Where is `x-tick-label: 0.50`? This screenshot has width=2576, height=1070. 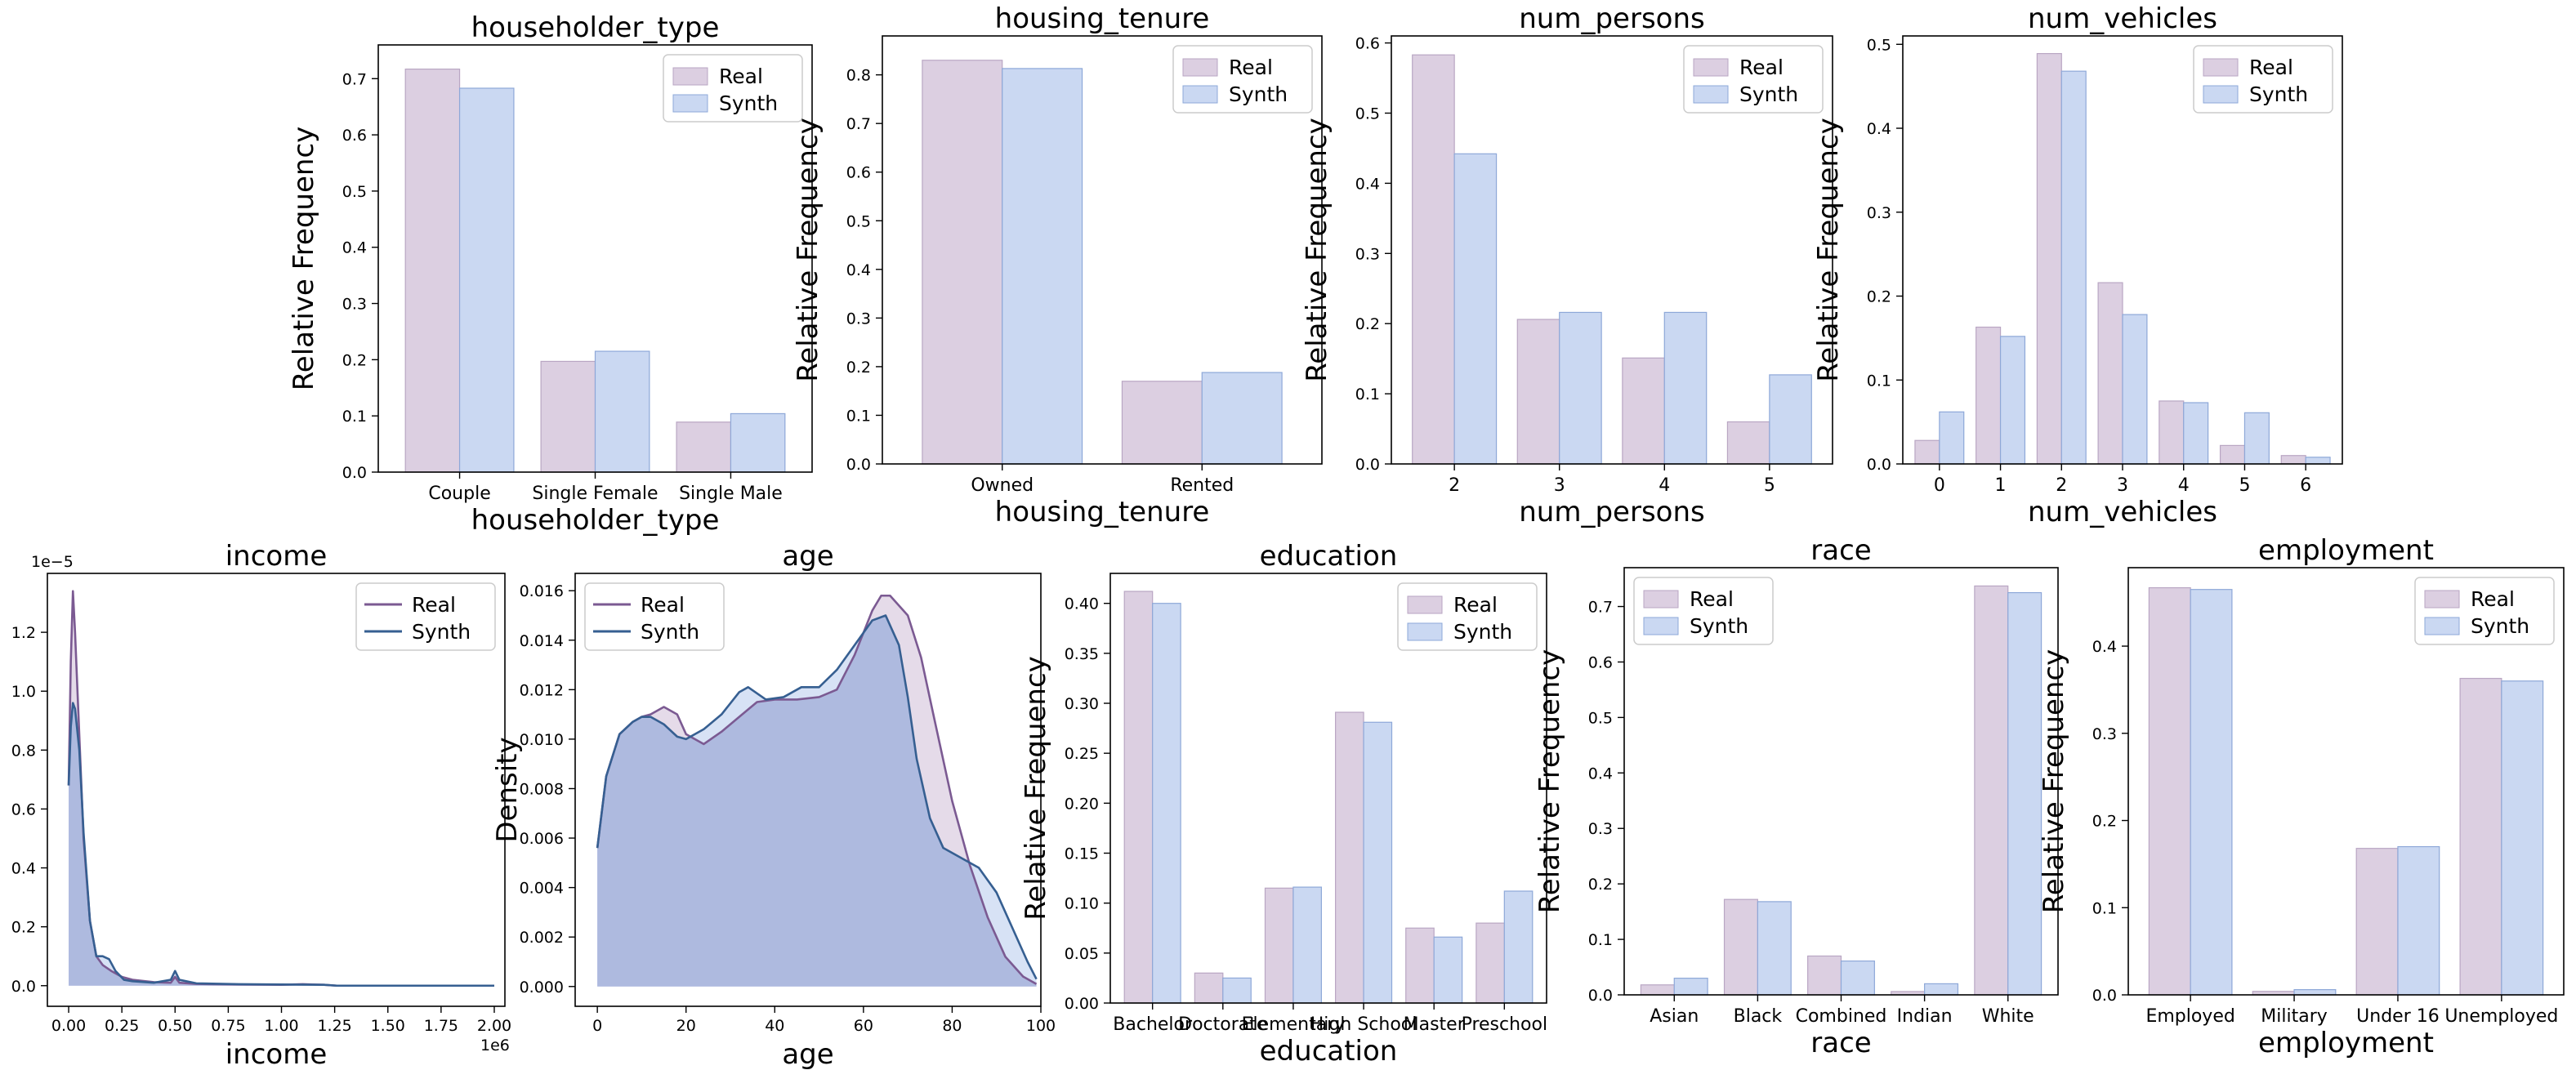
x-tick-label: 0.50 is located at coordinates (175, 1026).